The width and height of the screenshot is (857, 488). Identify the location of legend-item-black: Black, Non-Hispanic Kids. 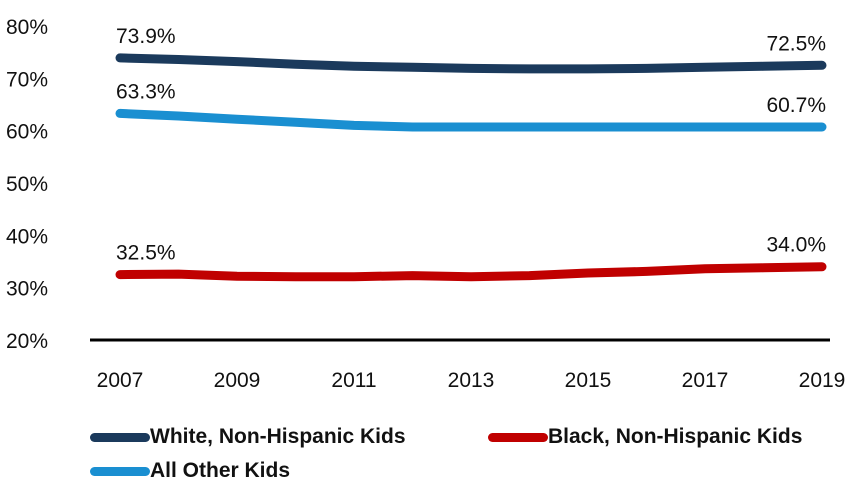
(645, 437).